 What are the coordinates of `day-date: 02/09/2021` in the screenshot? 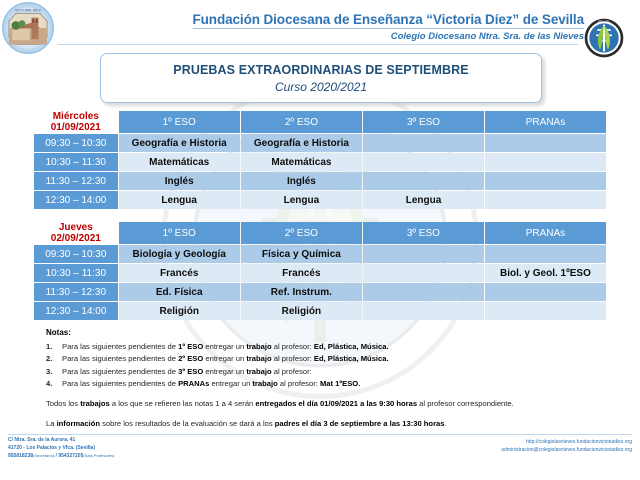 It's located at (75, 238).